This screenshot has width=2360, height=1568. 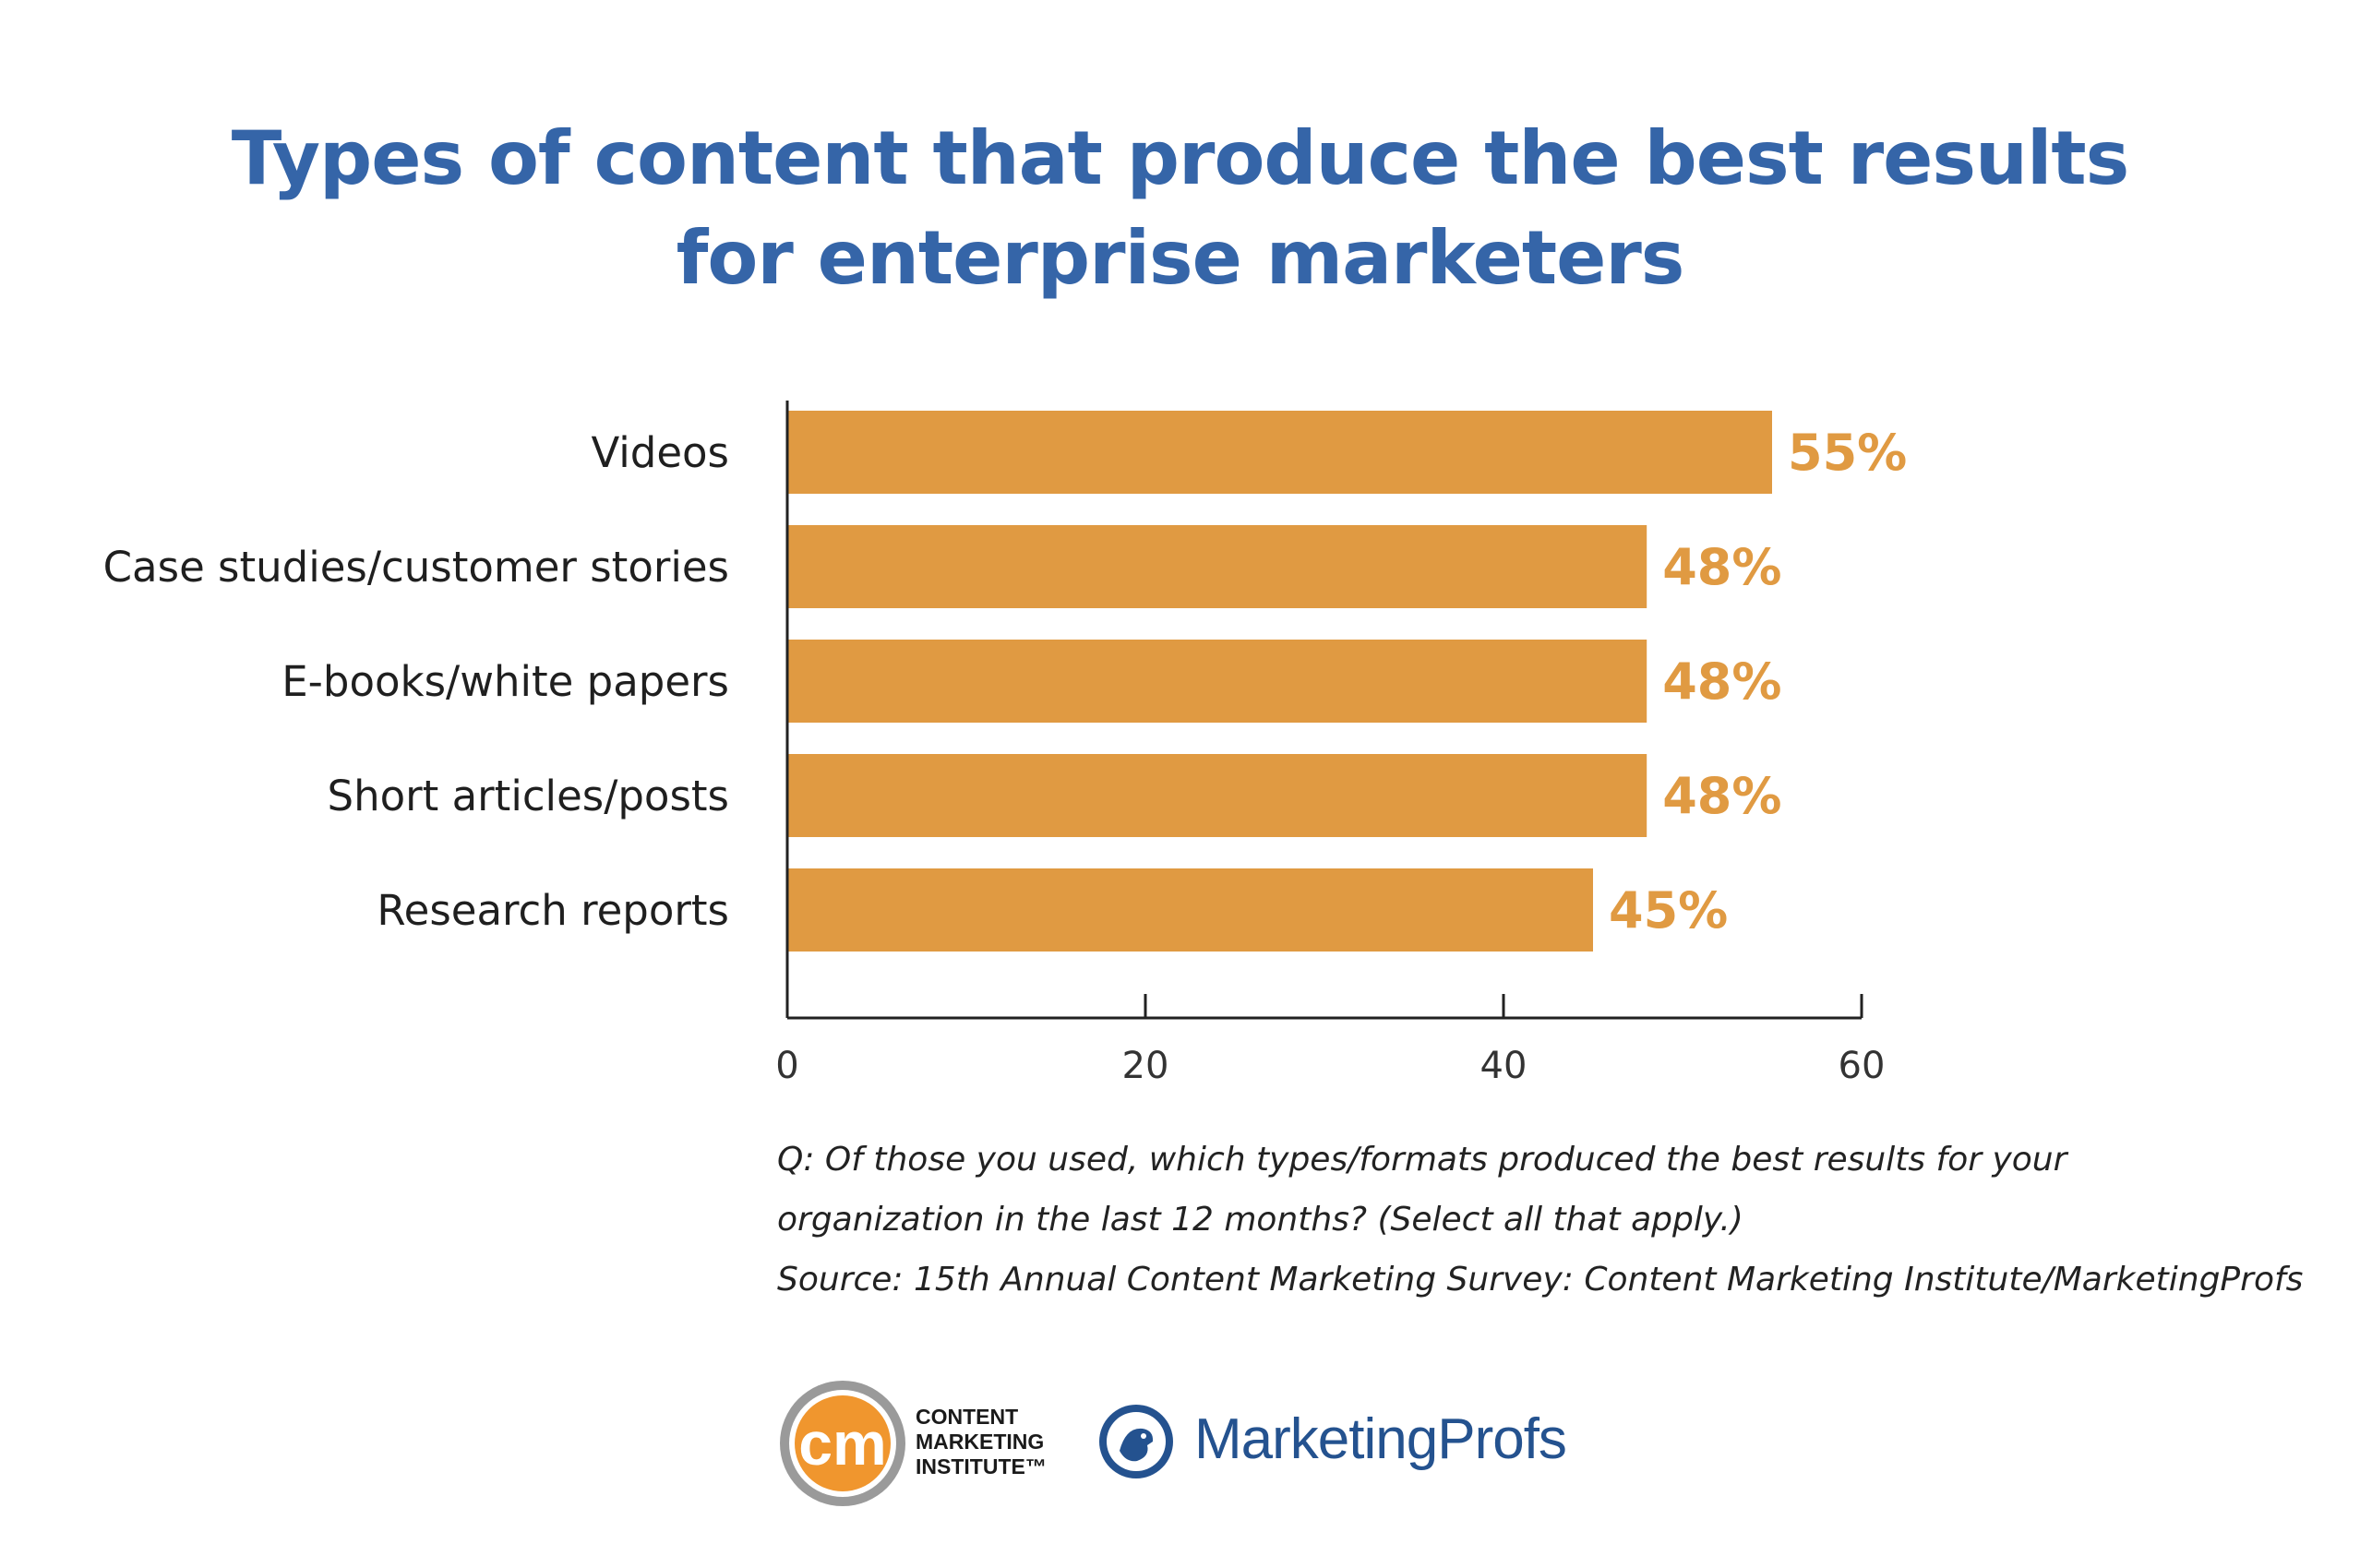 What do you see at coordinates (1721, 681) in the screenshot?
I see `value-label-3: 48%` at bounding box center [1721, 681].